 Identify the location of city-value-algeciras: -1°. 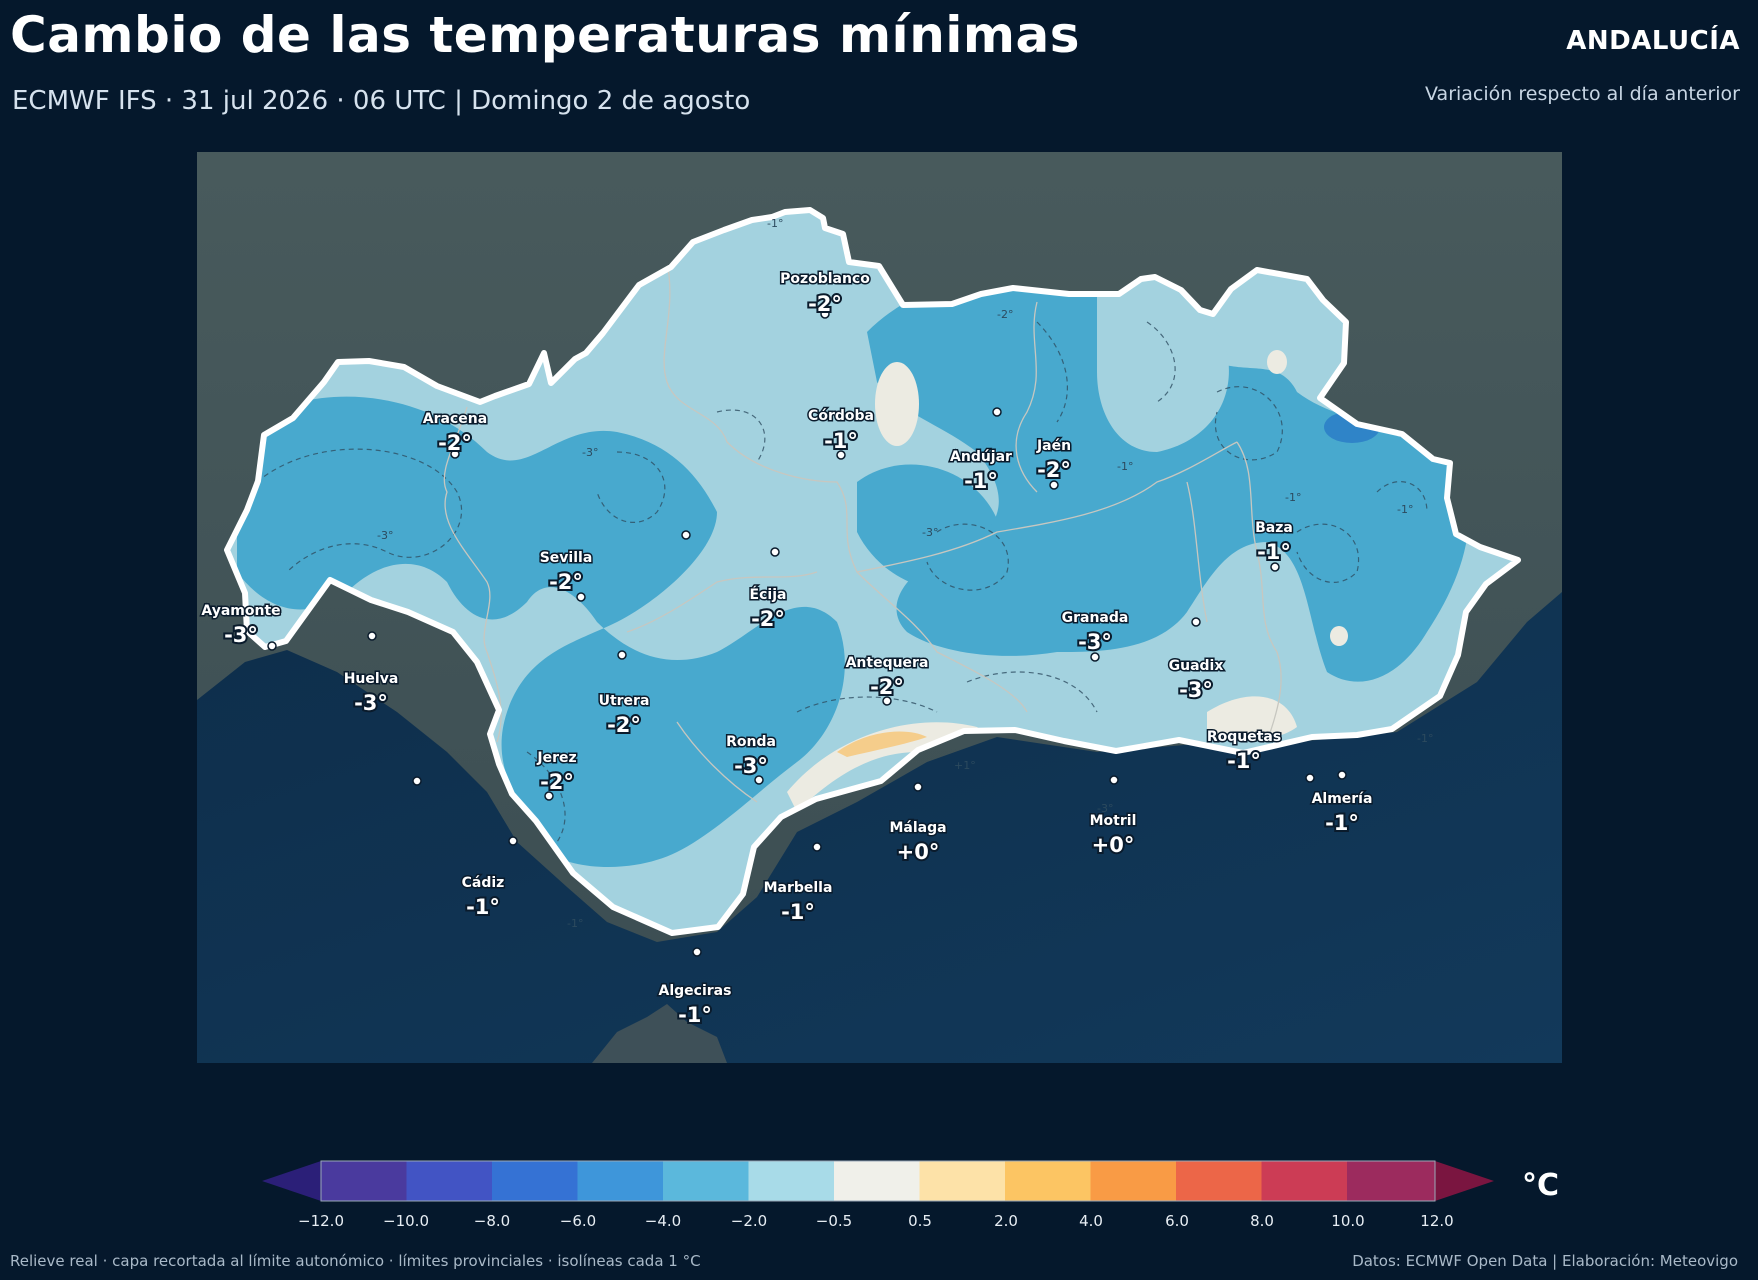
(695, 1015).